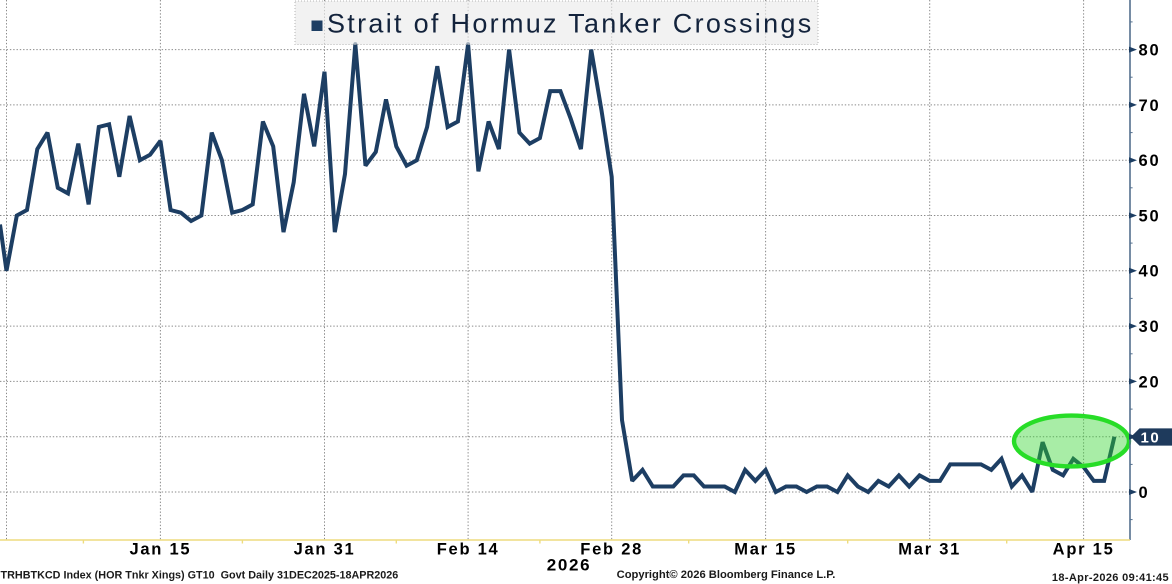 This screenshot has width=1172, height=584. I want to click on svg-text: 80, so click(1150, 51).